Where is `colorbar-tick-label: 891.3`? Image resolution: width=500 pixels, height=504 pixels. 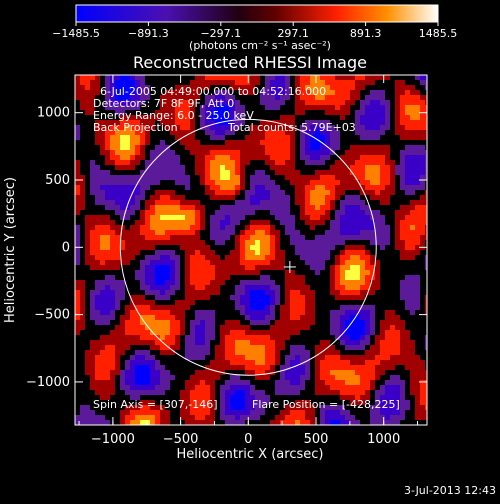 colorbar-tick-label: 891.3 is located at coordinates (366, 33).